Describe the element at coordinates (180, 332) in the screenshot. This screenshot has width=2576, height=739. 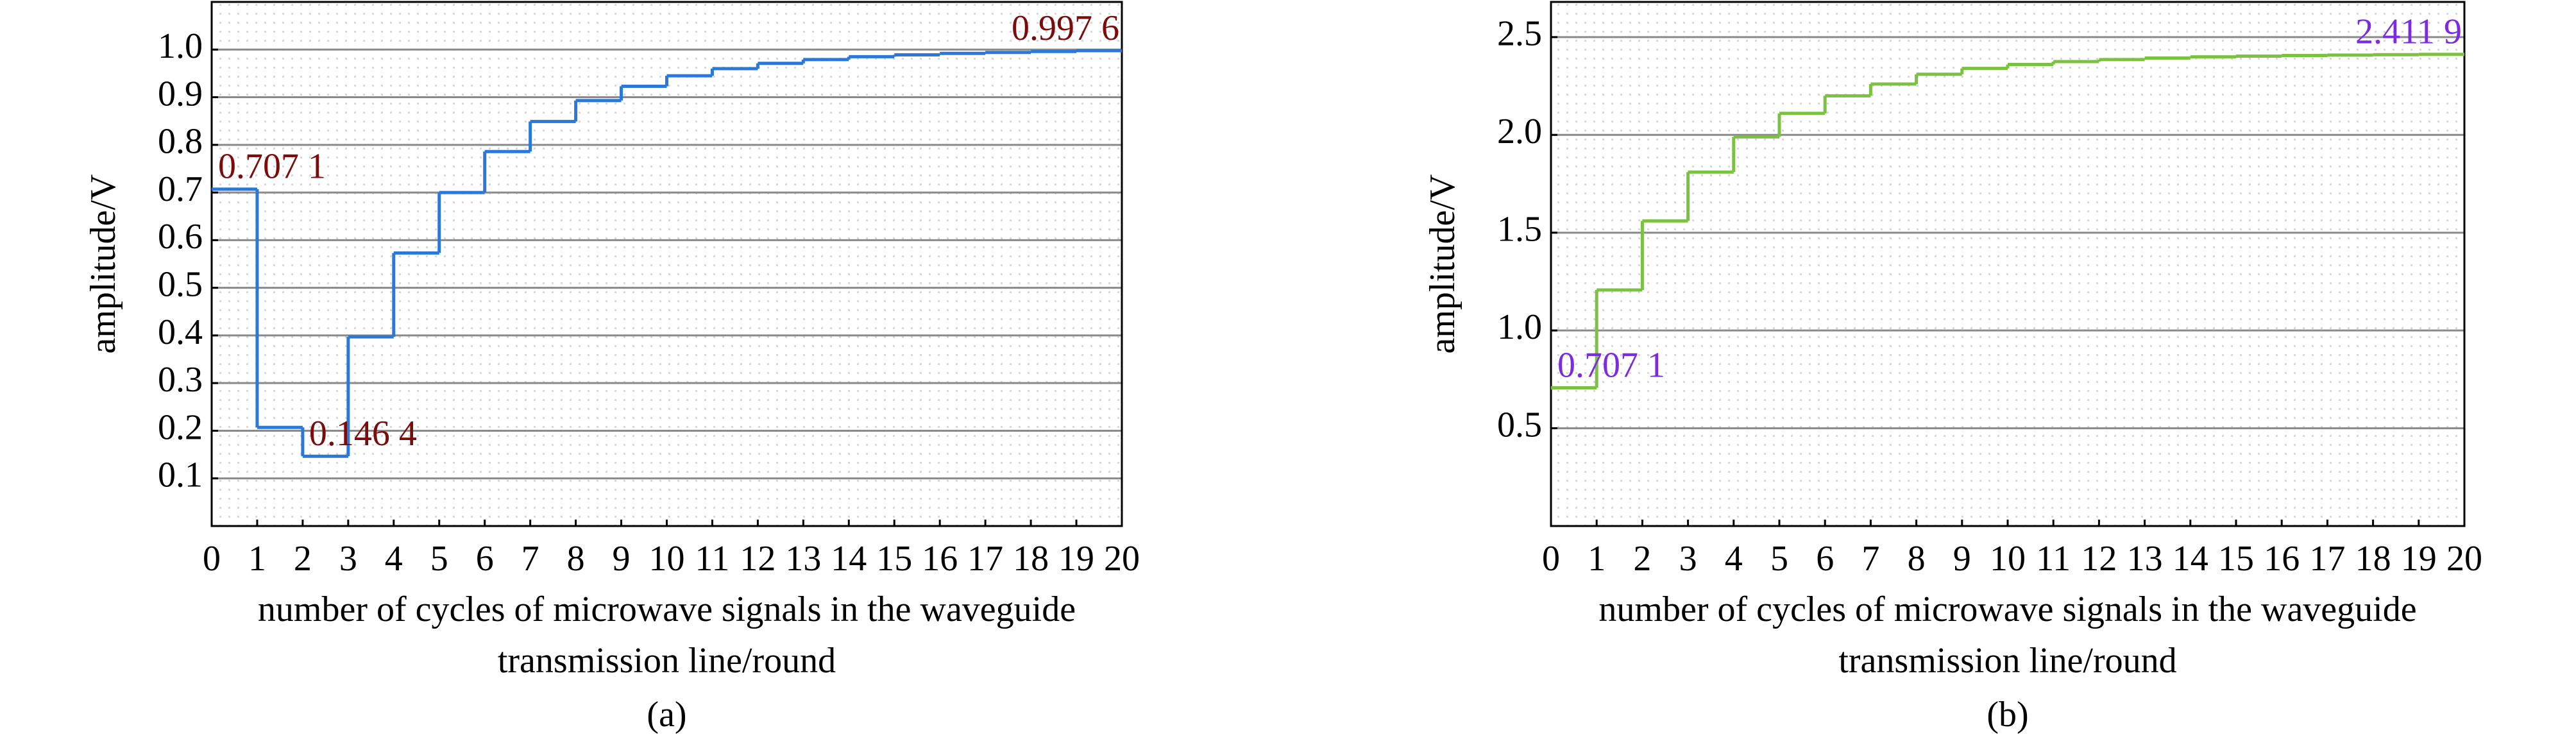
I see `y-tick-label: 0.4` at that location.